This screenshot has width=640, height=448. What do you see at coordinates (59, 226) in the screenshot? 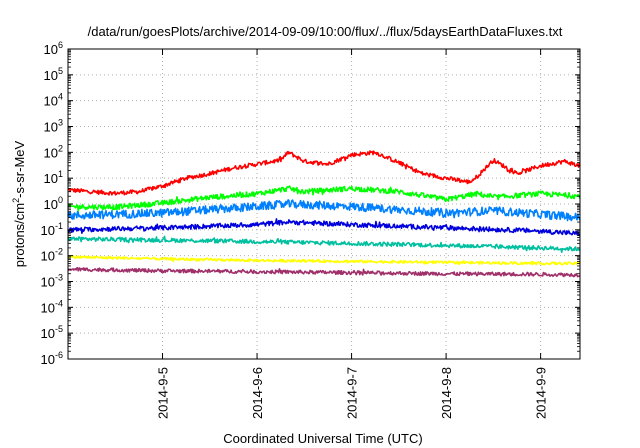
I see `y-tick-exponent: -1` at bounding box center [59, 226].